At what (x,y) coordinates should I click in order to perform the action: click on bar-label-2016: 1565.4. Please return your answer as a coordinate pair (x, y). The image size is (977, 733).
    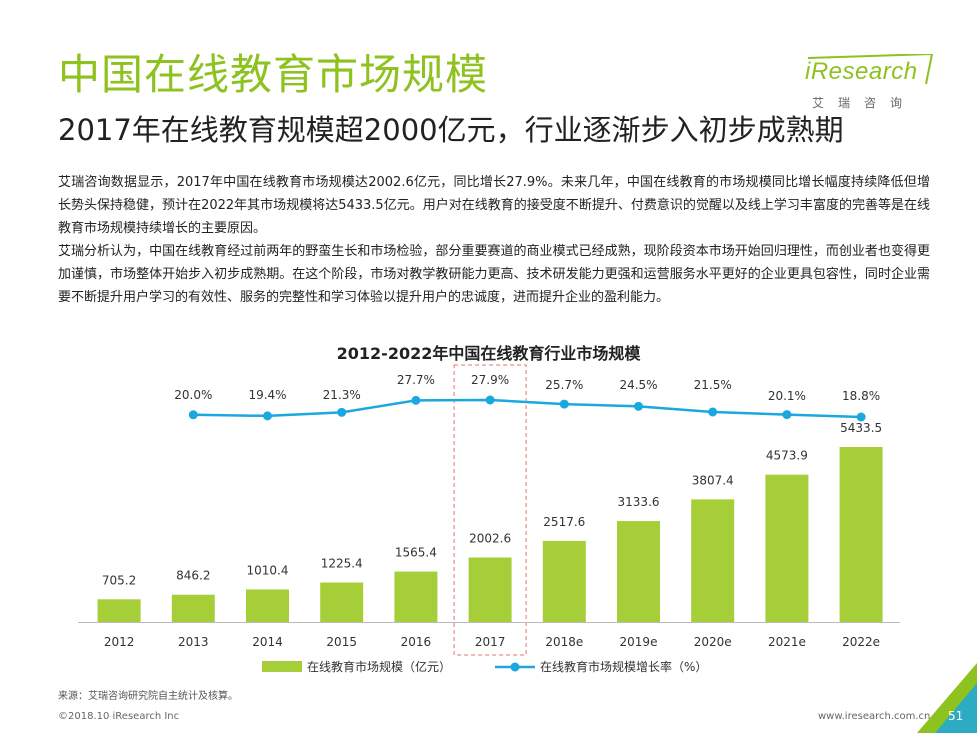
    Looking at the image, I should click on (416, 553).